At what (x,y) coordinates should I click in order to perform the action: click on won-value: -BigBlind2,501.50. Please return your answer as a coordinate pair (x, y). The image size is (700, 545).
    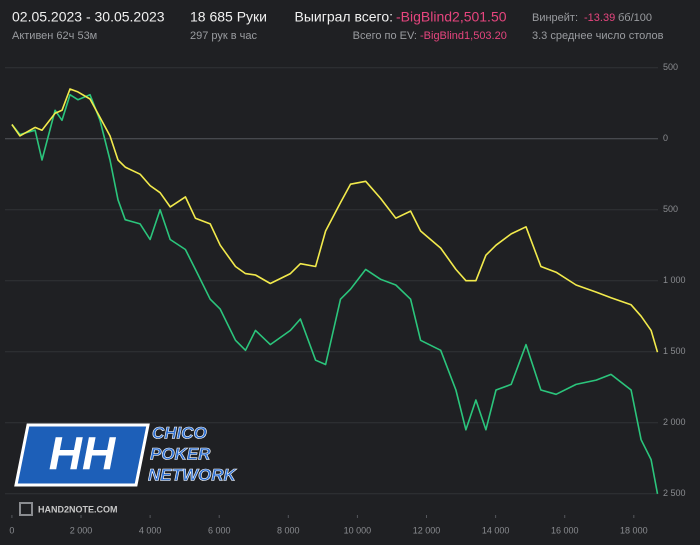
    Looking at the image, I should click on (451, 17).